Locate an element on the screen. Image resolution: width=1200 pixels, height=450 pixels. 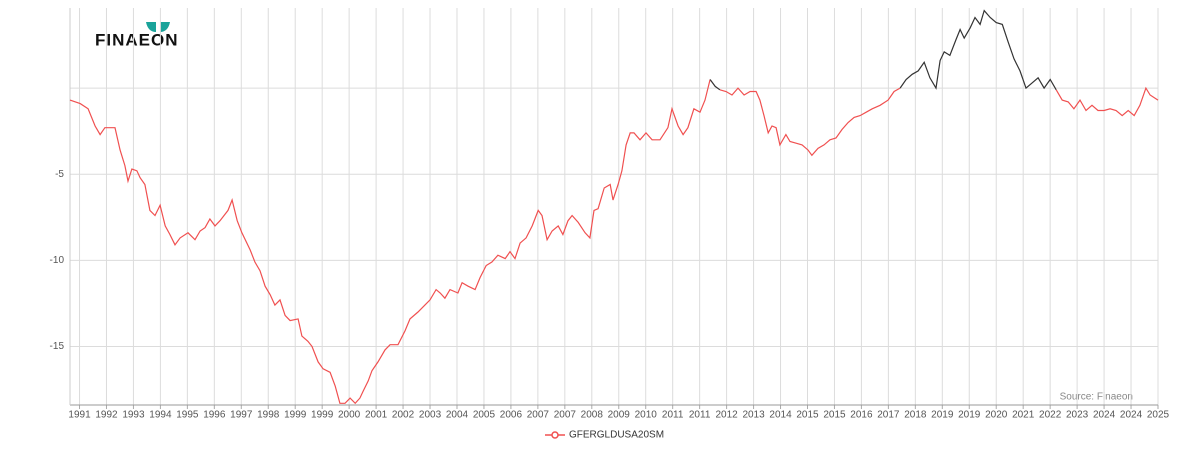
x-tick-label: 1996 is located at coordinates (214, 415).